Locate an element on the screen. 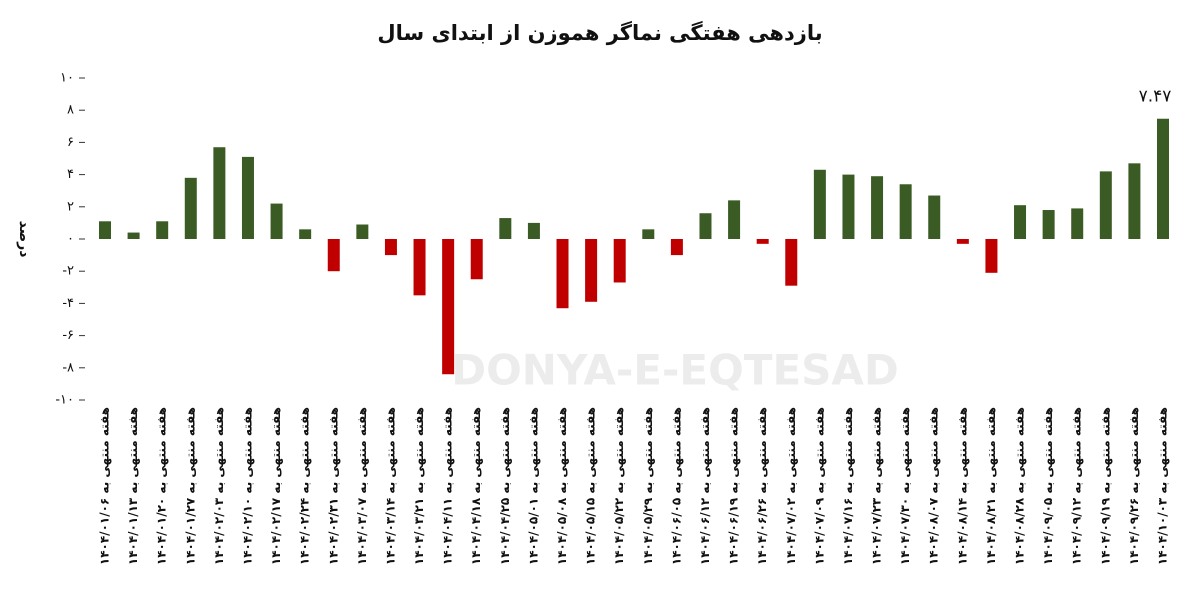 This screenshot has height=603, width=1200. y-tick-label: -۴ is located at coordinates (68, 303).